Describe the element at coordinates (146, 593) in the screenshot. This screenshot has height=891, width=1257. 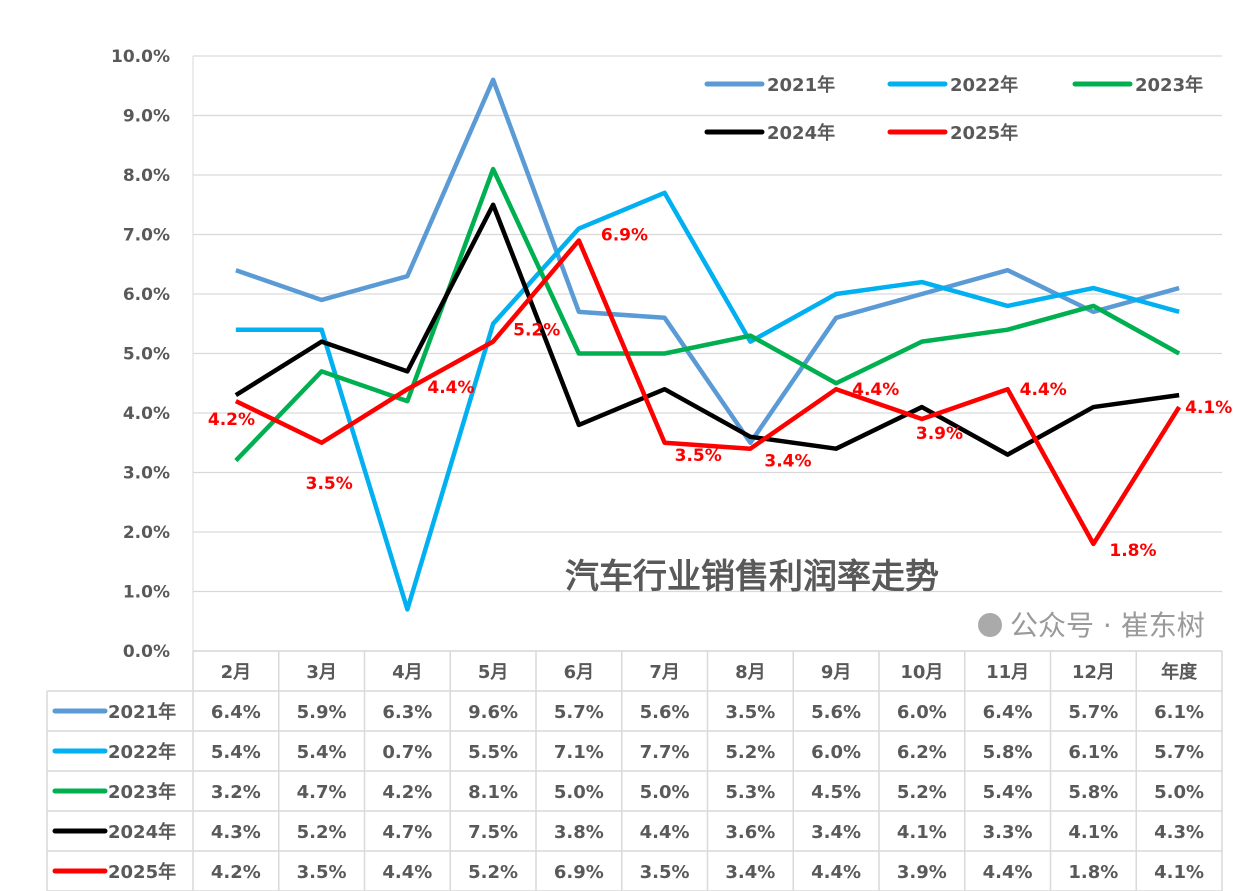
I see `y-tick-label: 1.0%` at that location.